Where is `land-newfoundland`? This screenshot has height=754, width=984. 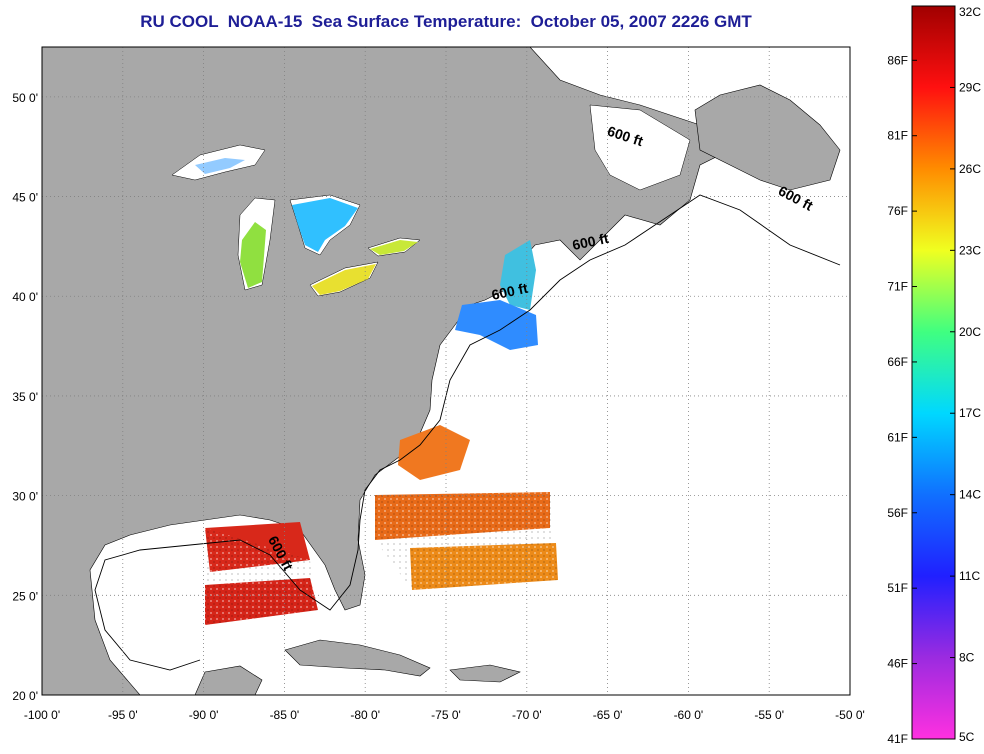 land-newfoundland is located at coordinates (767, 137).